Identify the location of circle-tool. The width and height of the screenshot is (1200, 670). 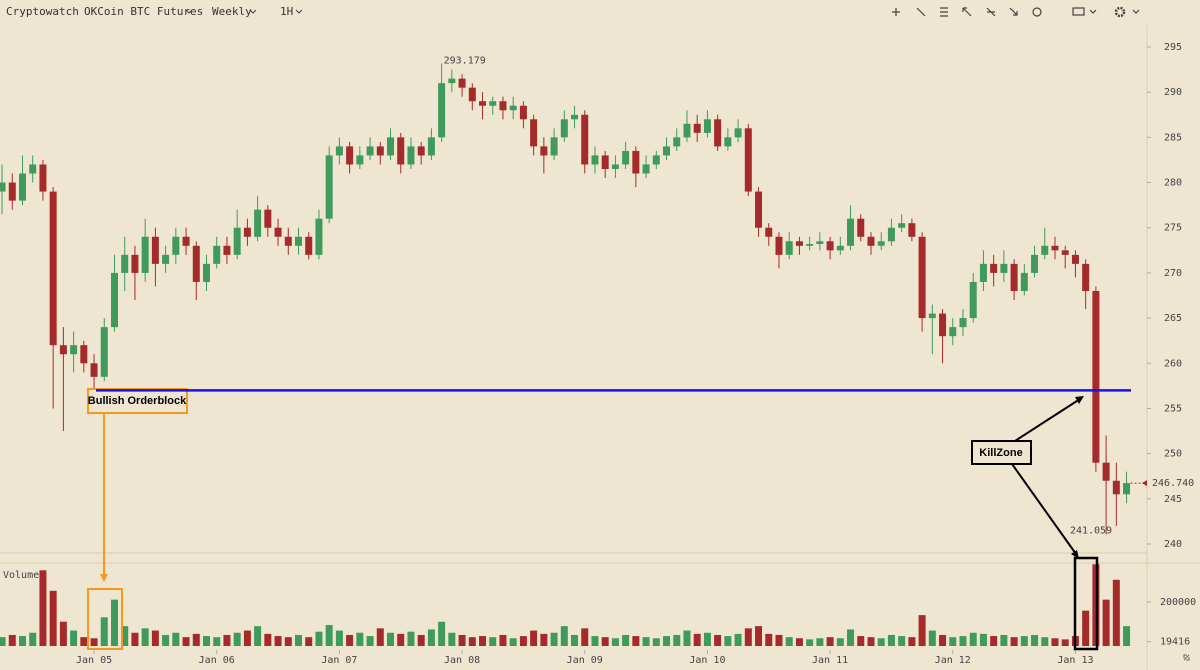
(1037, 12).